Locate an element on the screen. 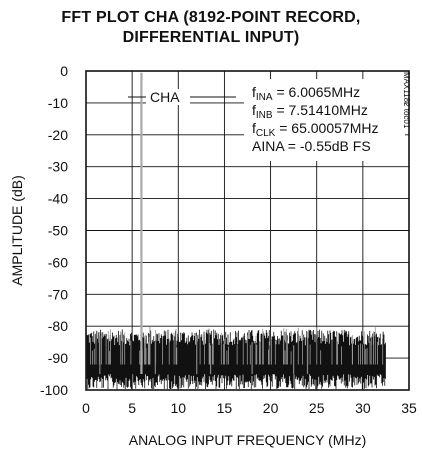  y-tick-label: -80 is located at coordinates (58, 326).